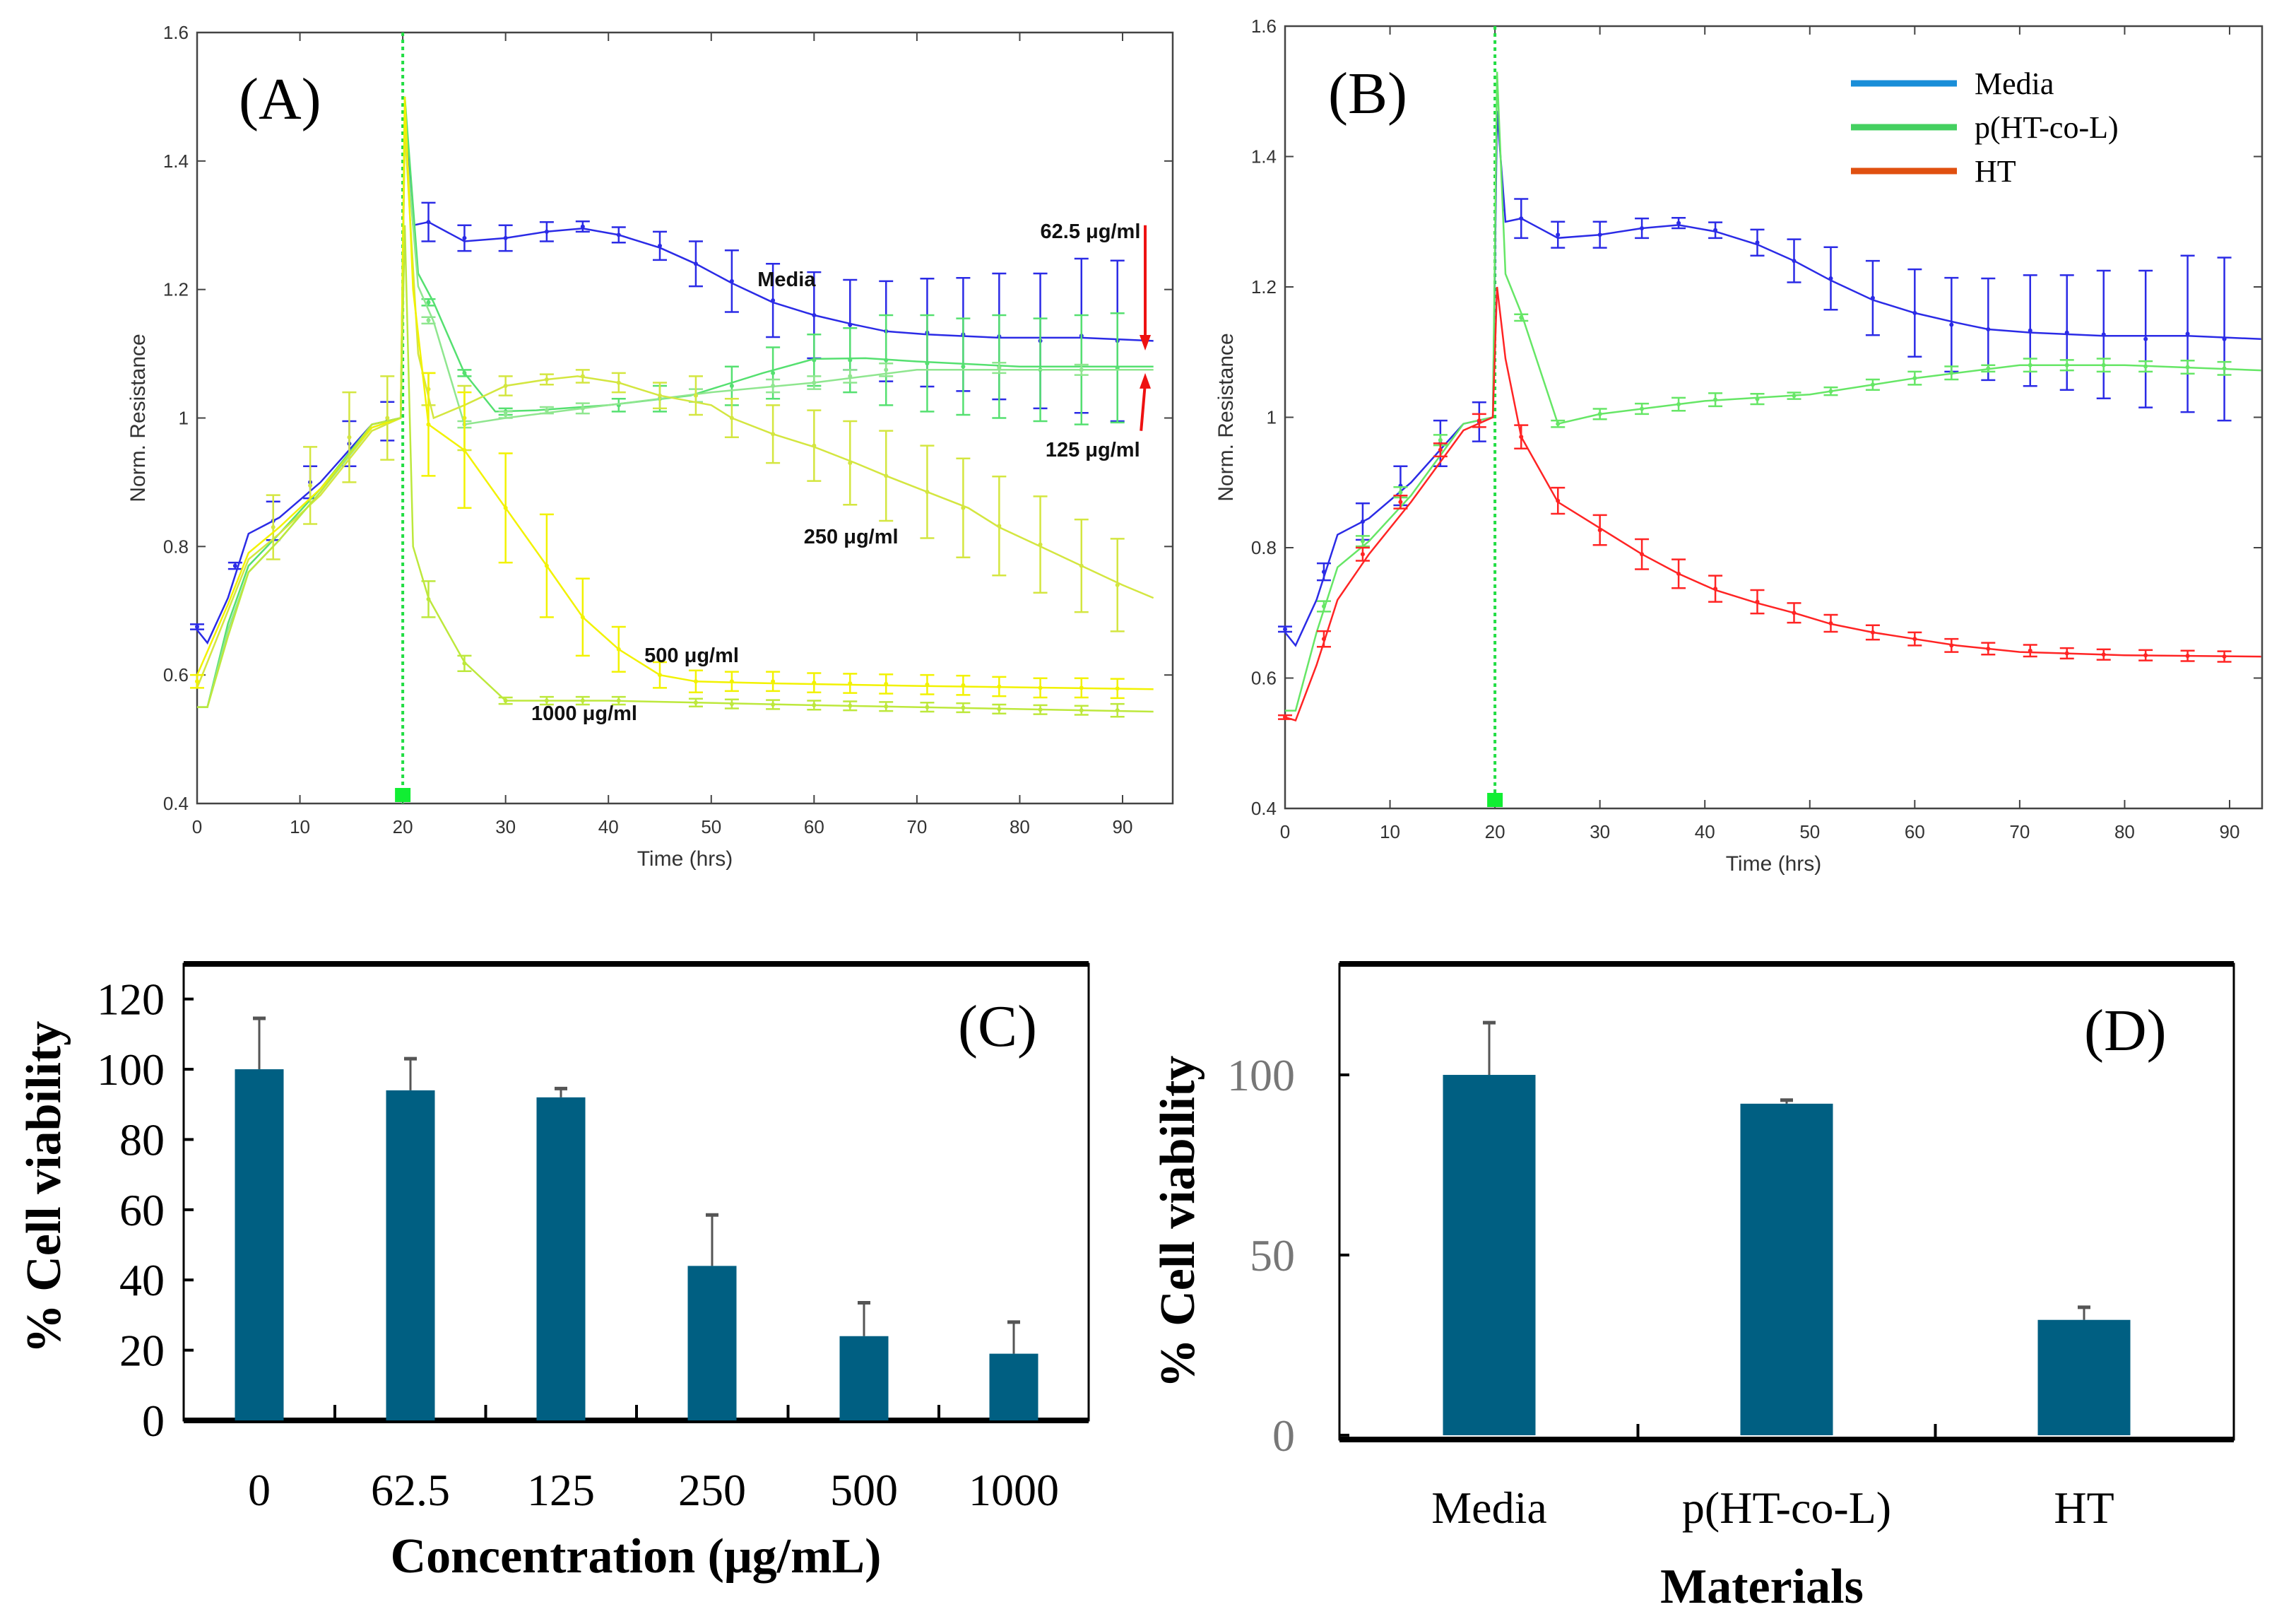 Image resolution: width=2296 pixels, height=1619 pixels. I want to click on series-line, so click(676, 469).